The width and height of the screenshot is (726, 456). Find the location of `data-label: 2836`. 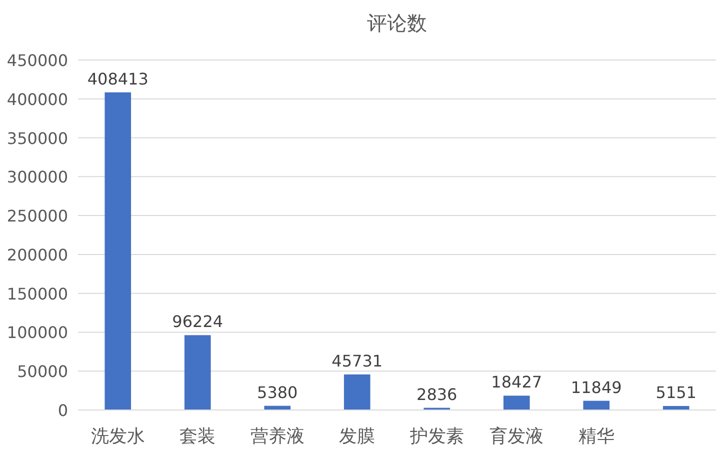

data-label: 2836 is located at coordinates (437, 394).